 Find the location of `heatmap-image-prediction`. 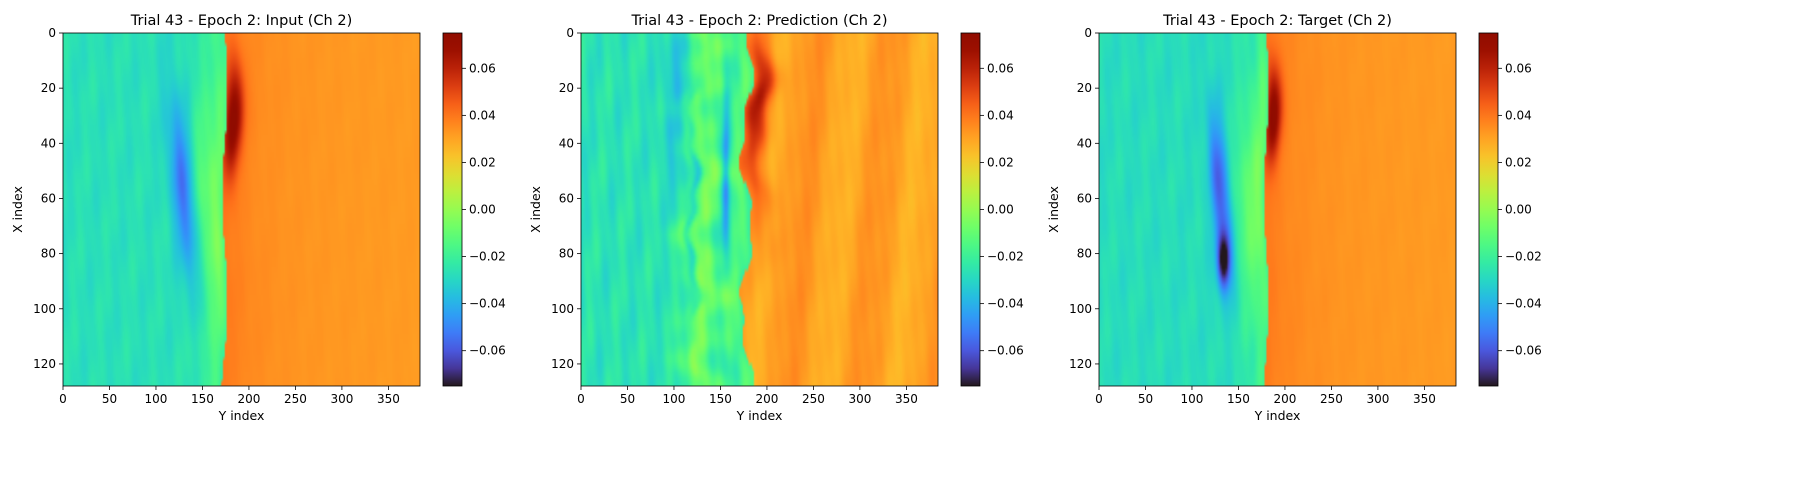

heatmap-image-prediction is located at coordinates (759, 209).